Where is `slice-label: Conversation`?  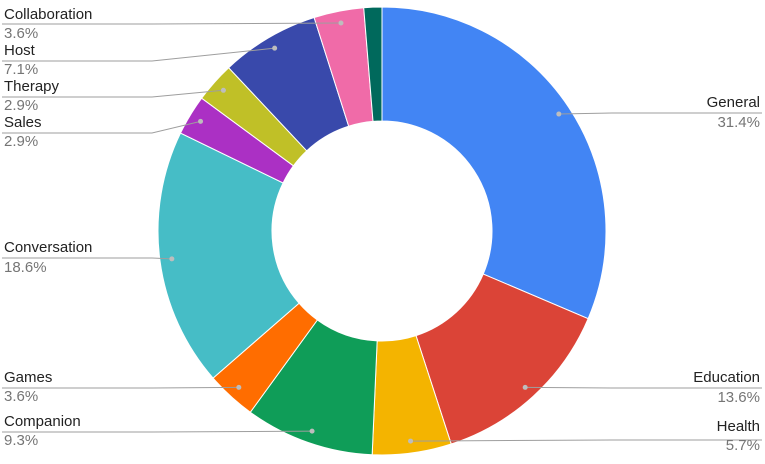
slice-label: Conversation is located at coordinates (48, 247).